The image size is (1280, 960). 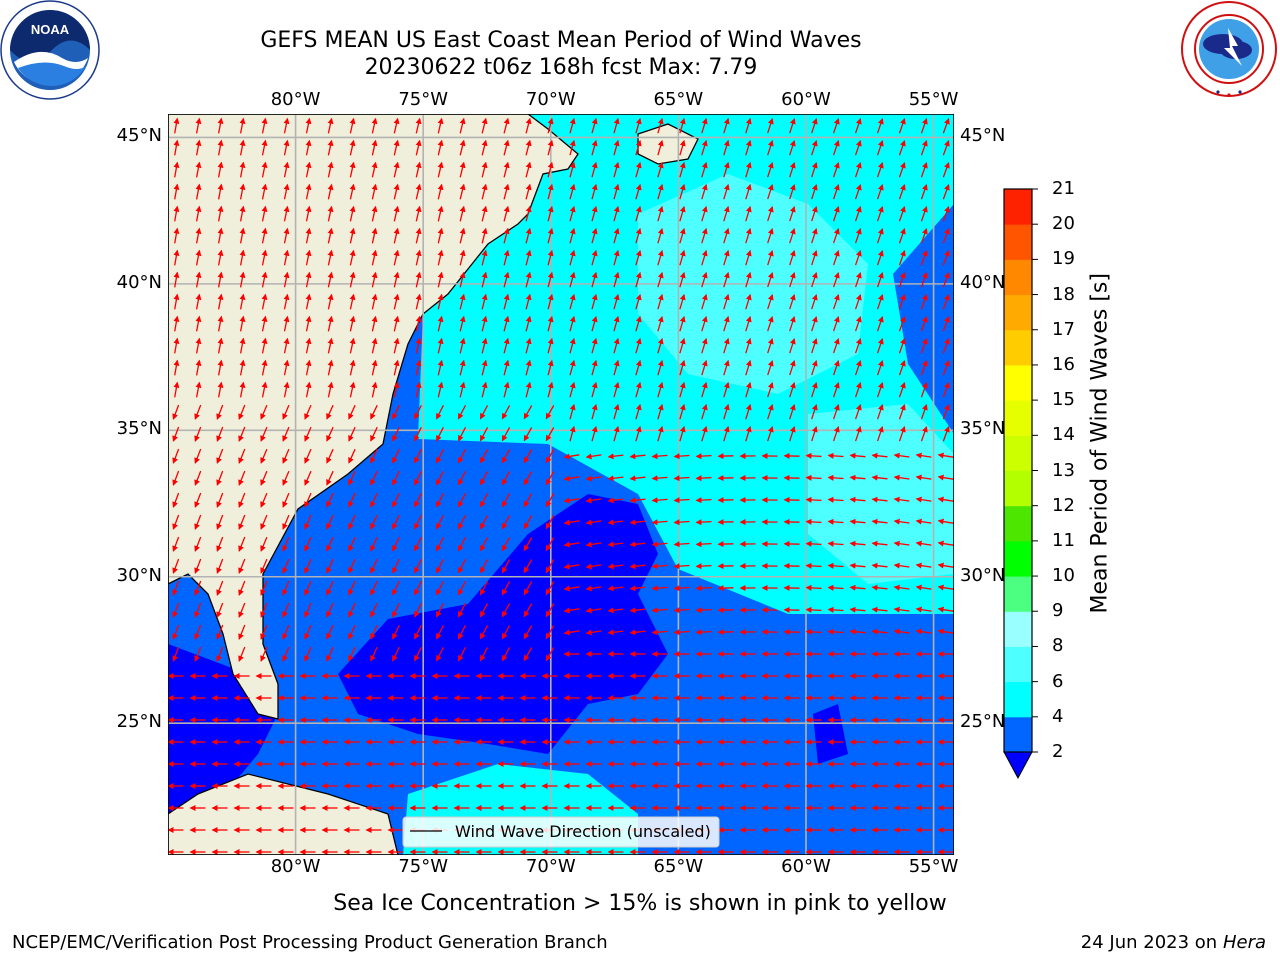 I want to click on lon-label-bottom: 70°W, so click(x=550, y=866).